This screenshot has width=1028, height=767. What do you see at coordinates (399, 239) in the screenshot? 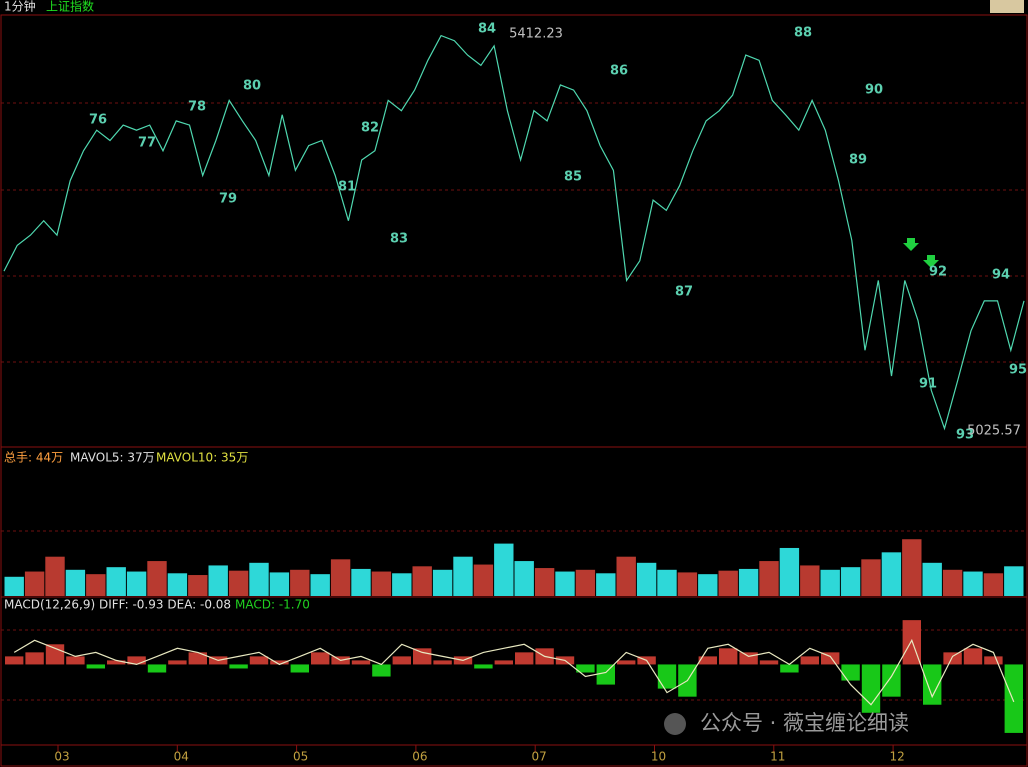
I see `annotation: 83` at bounding box center [399, 239].